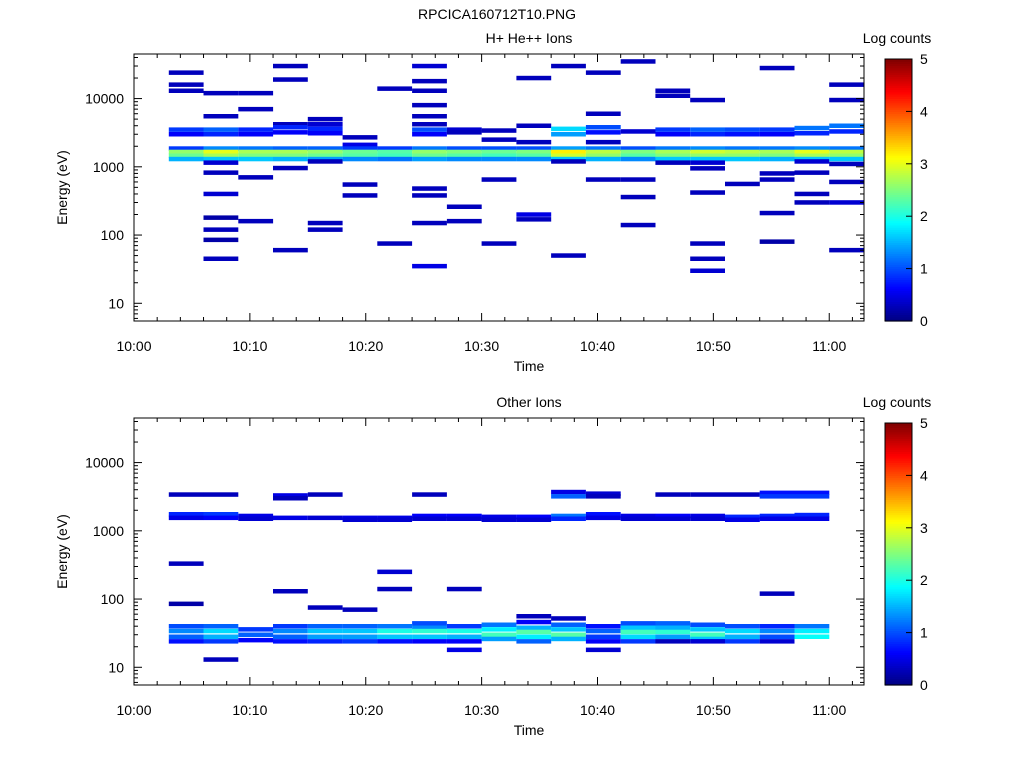  I want to click on x-tick-label: 10:50, so click(713, 710).